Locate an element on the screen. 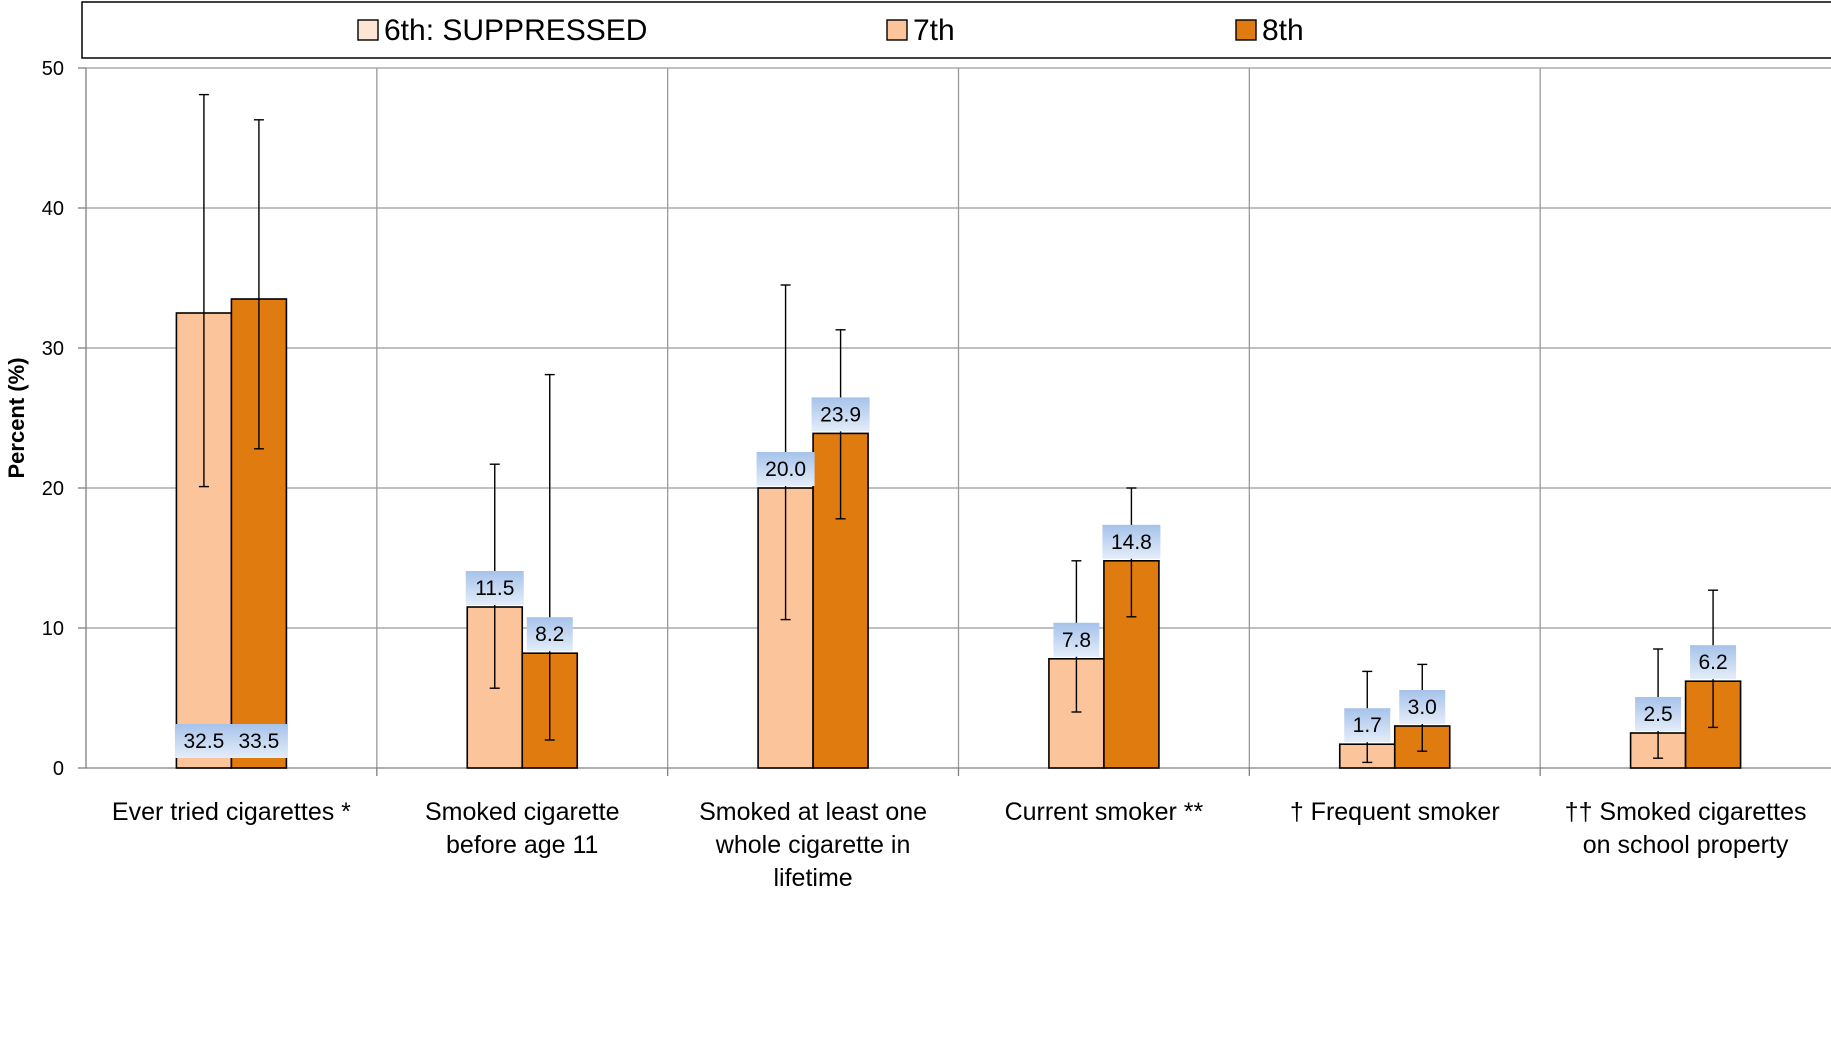 The height and width of the screenshot is (1043, 1831). legend-box is located at coordinates (956, 30).